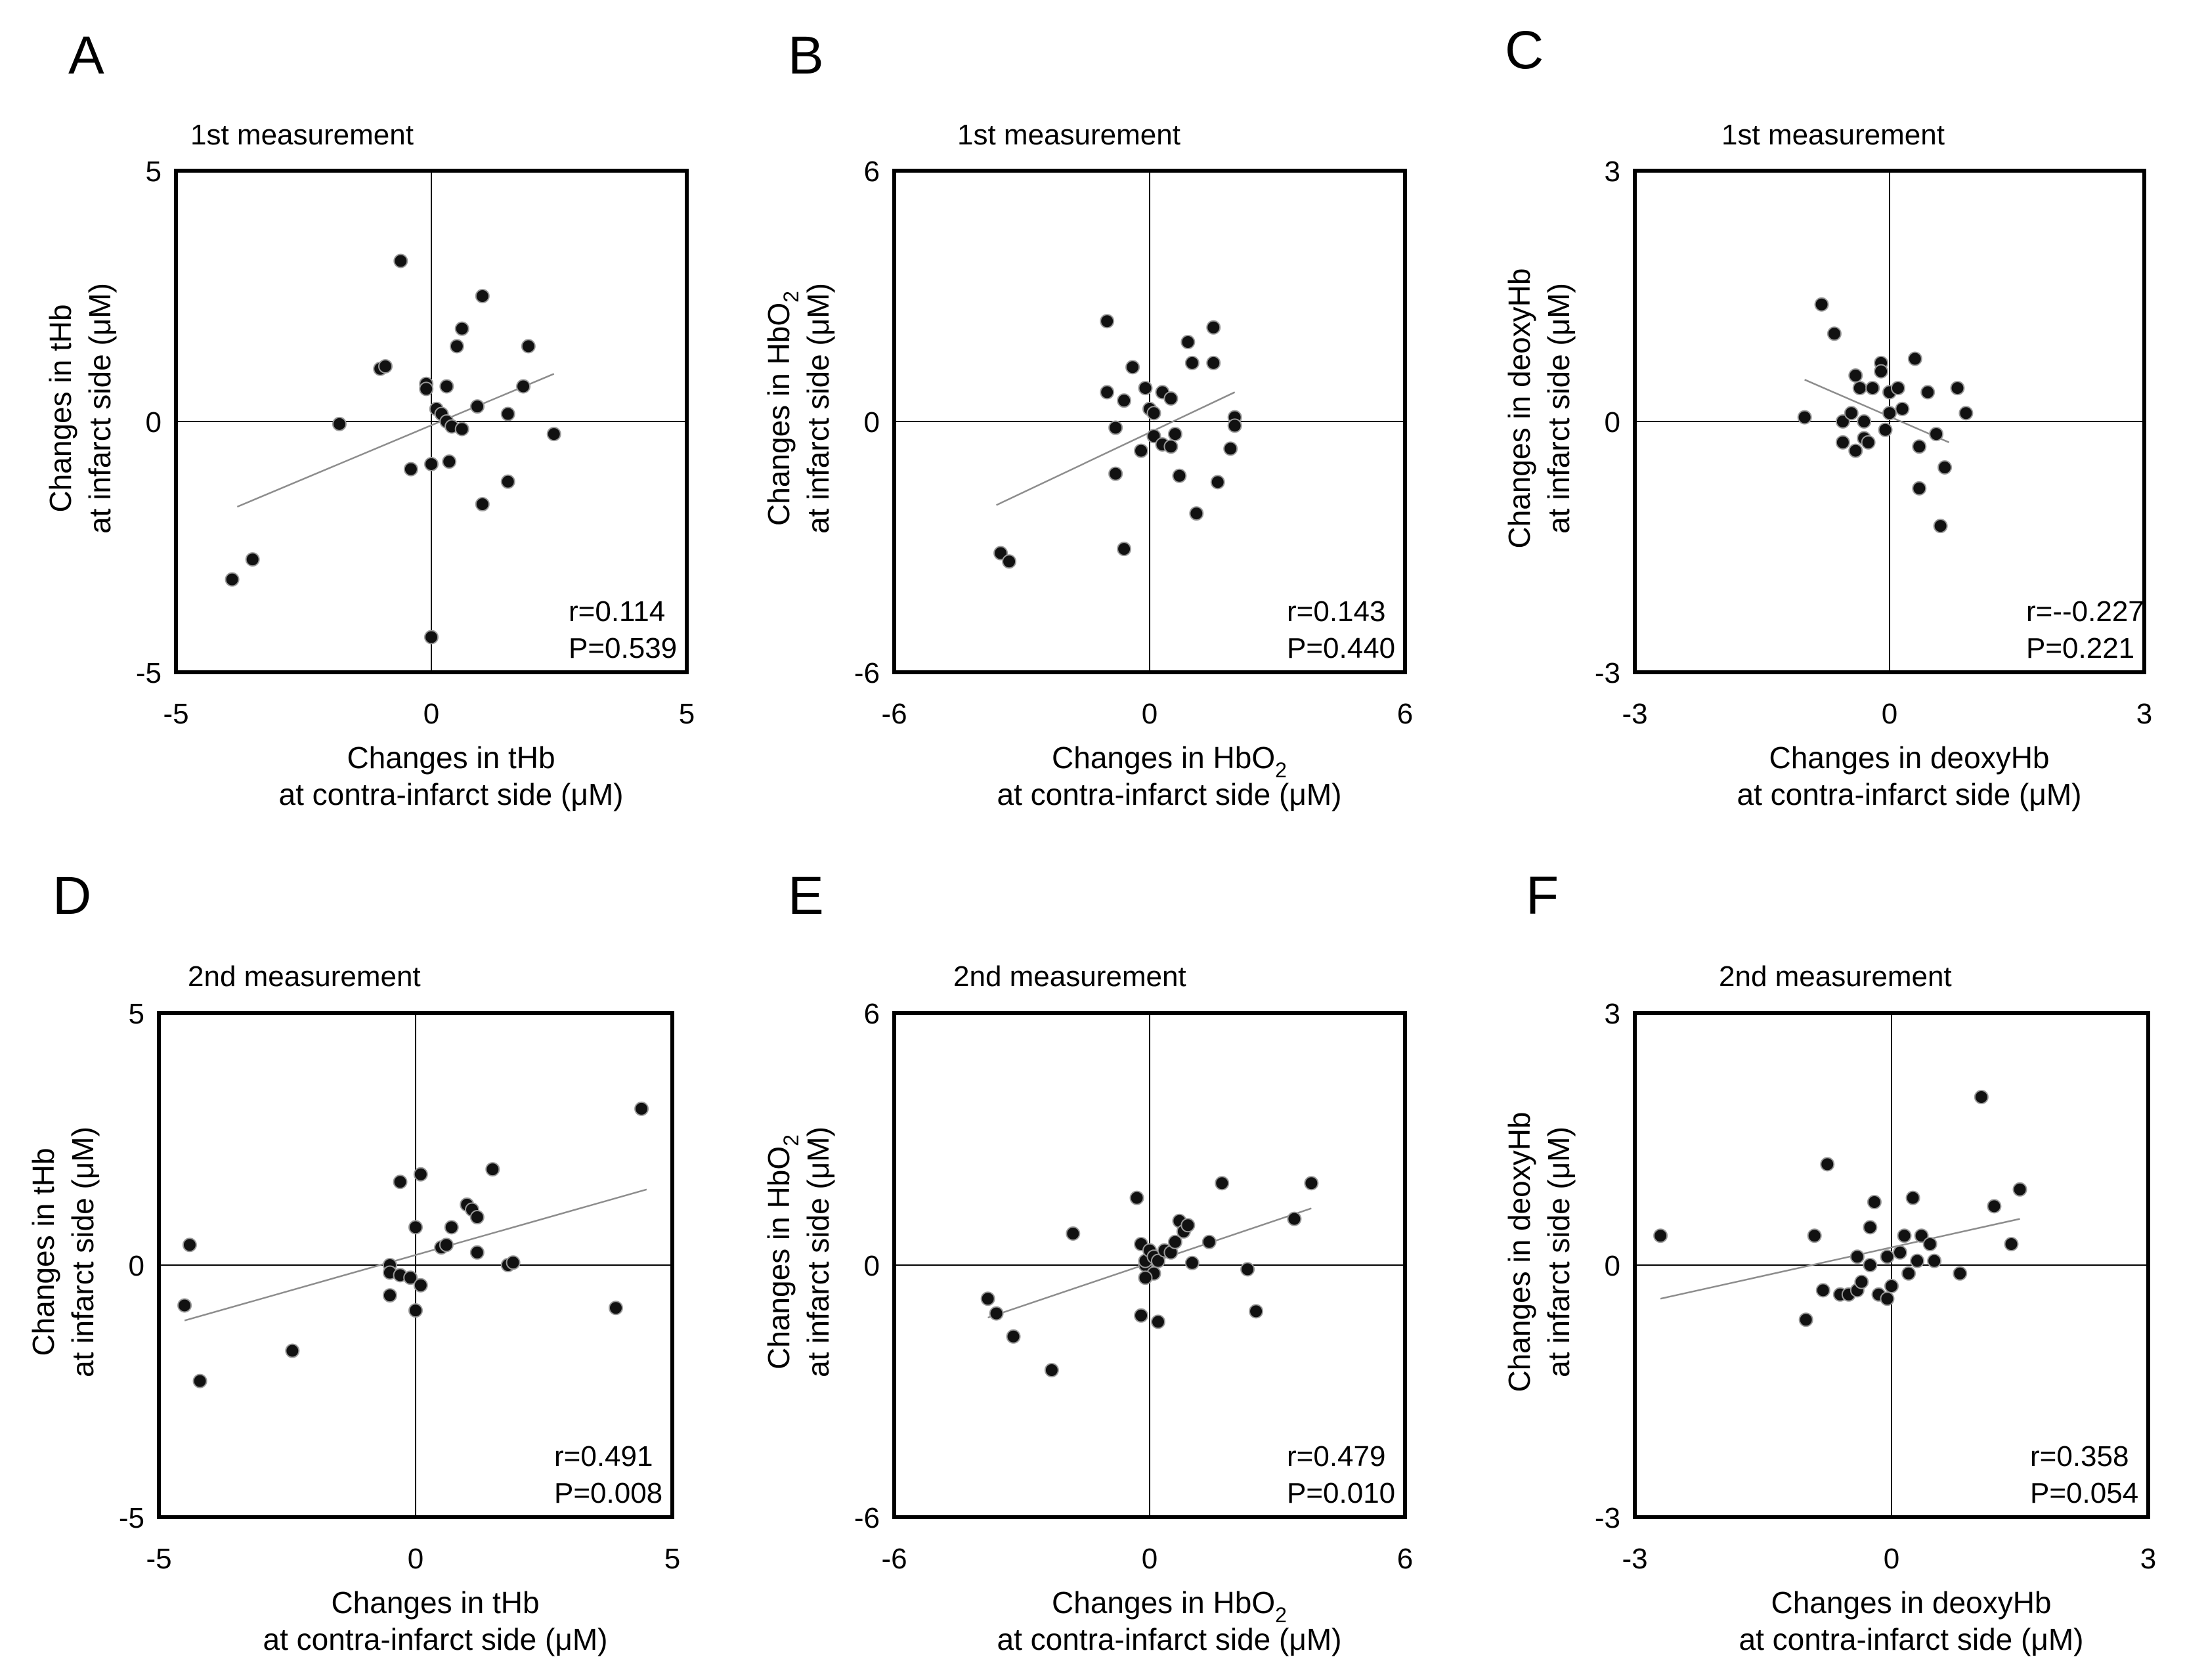 The image size is (2185, 1680). What do you see at coordinates (2084, 1493) in the screenshot?
I see `p-value: P=0.054` at bounding box center [2084, 1493].